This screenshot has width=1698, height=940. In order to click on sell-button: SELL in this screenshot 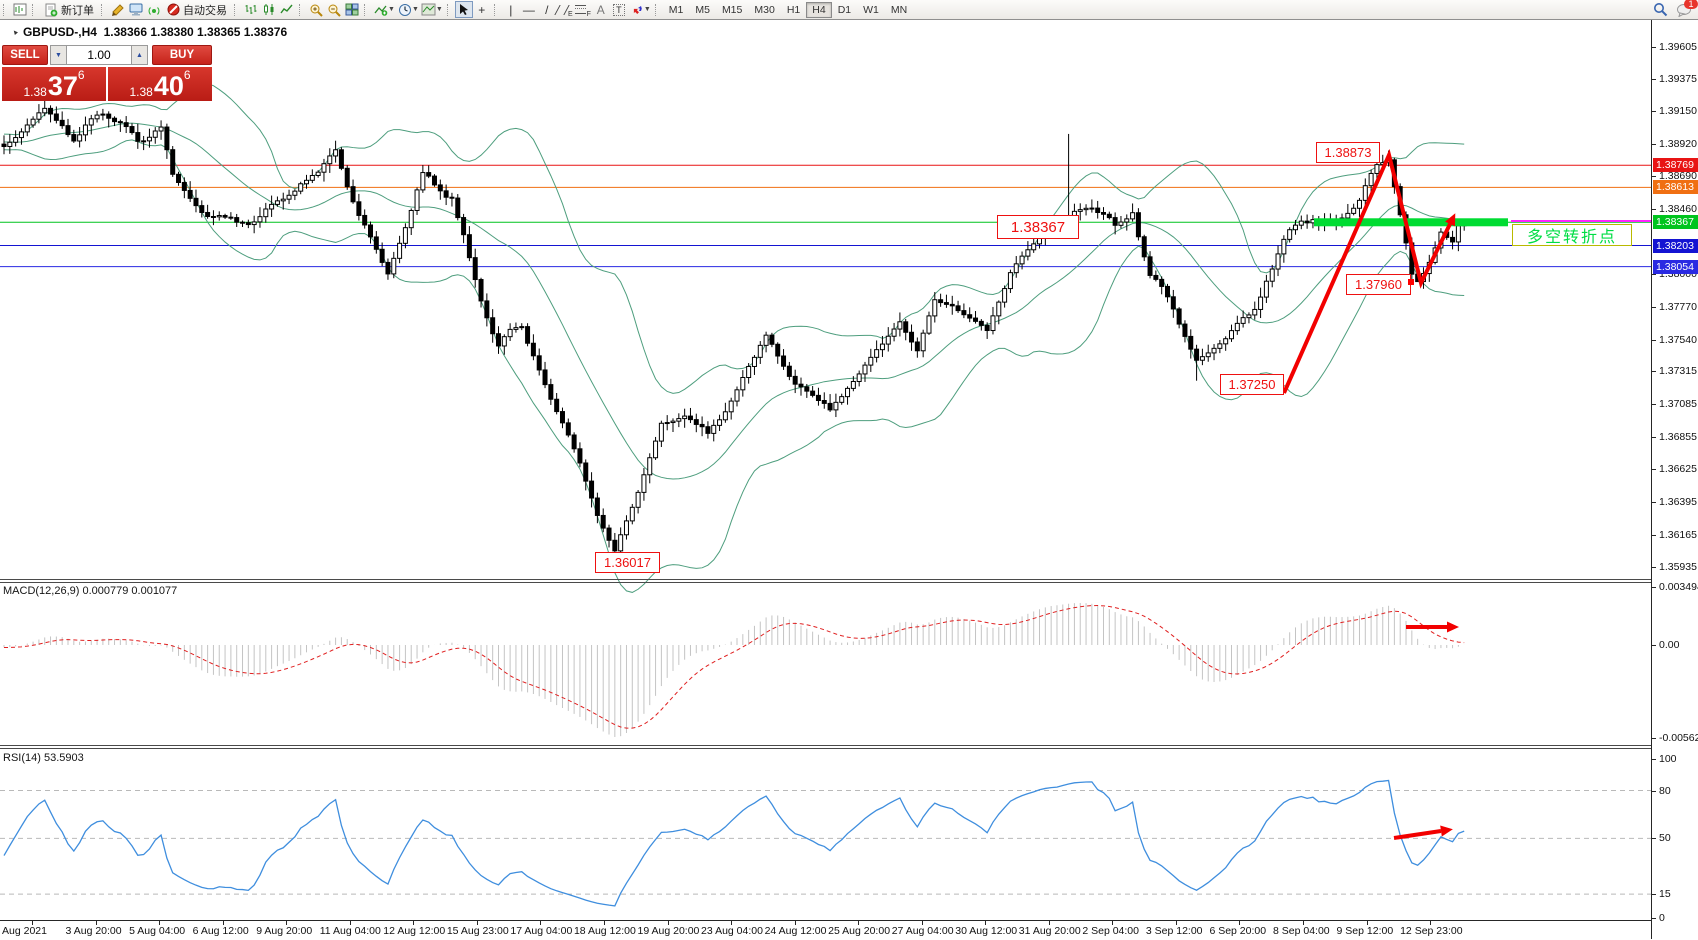, I will do `click(25, 55)`.